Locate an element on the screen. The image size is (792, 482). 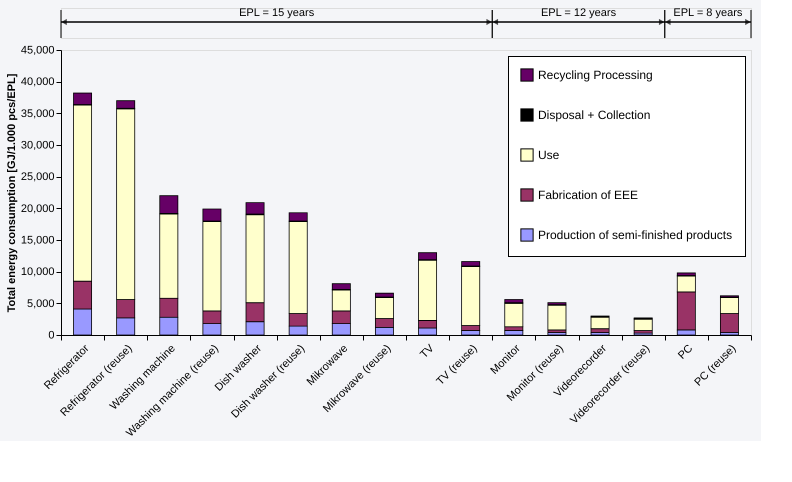
y-tick-label: 0 is located at coordinates (51, 336).